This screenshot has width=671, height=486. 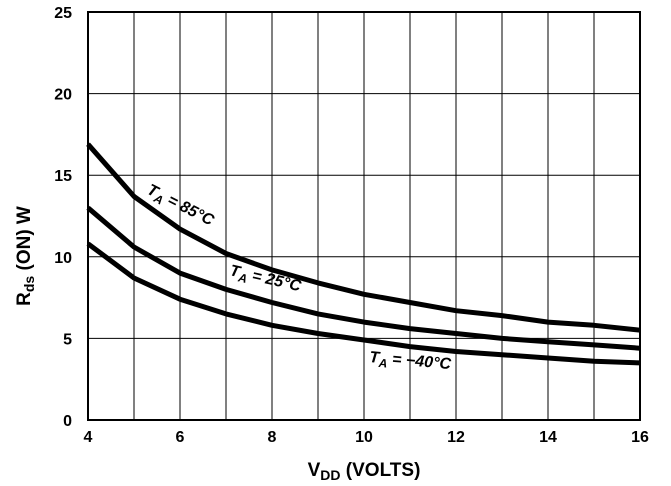 I want to click on series-annotation-minus40c: TA = −40°C, so click(x=410, y=362).